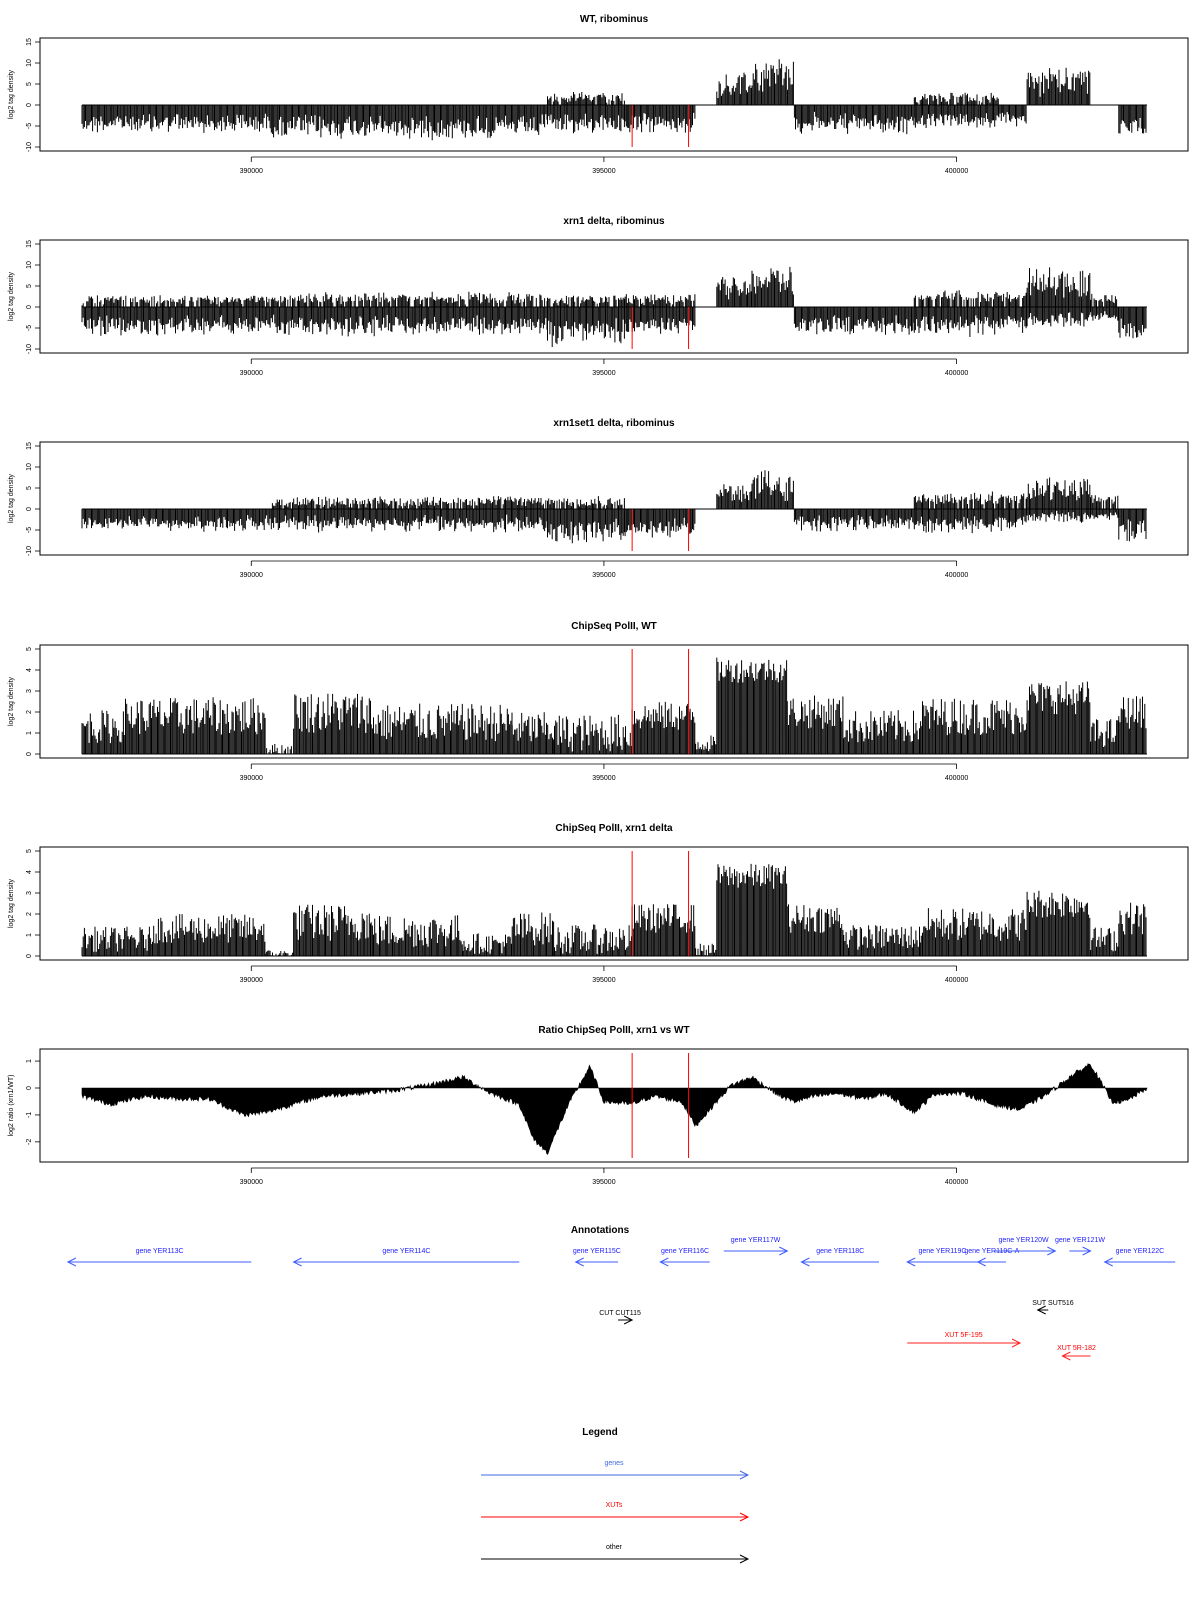 The height and width of the screenshot is (1600, 1200). I want to click on legend-item: genes, so click(615, 1470).